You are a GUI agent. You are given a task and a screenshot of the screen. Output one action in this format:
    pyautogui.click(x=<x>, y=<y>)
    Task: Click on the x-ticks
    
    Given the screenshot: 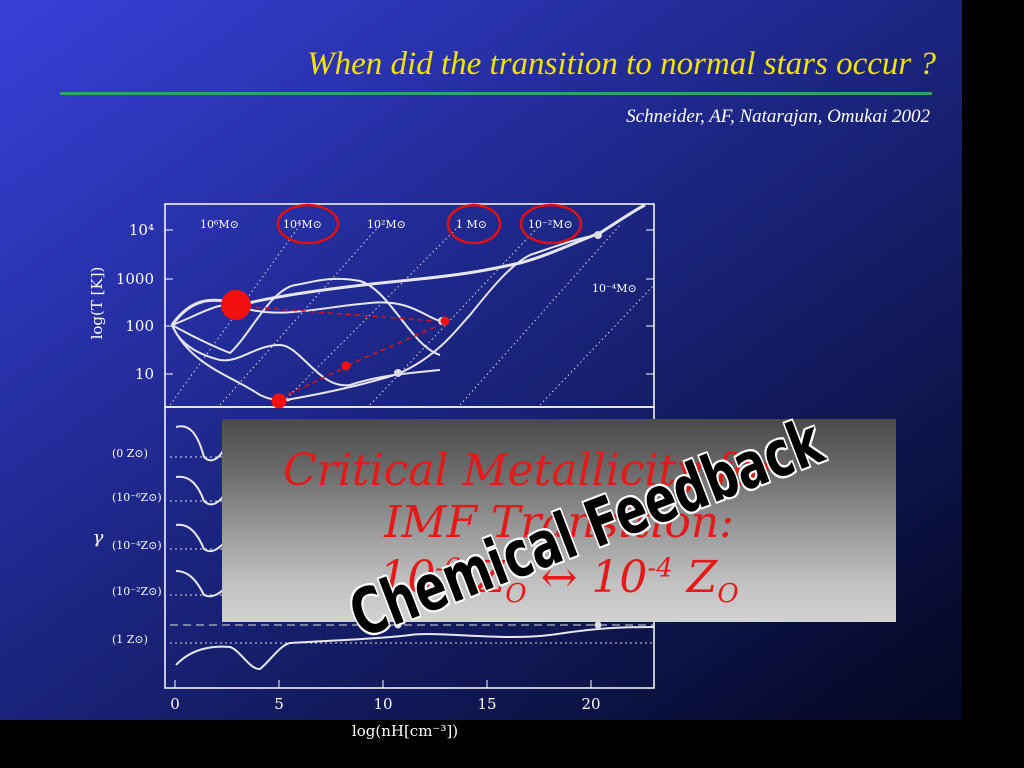 What is the action you would take?
    pyautogui.click(x=383, y=684)
    